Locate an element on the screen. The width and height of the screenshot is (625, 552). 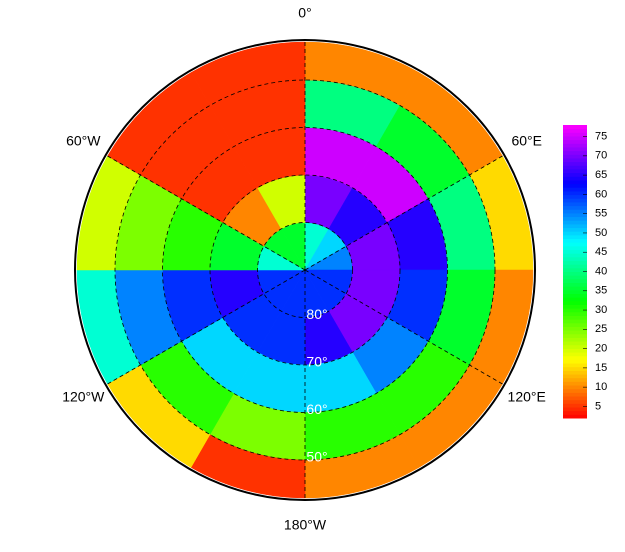
longitude-label: 0° is located at coordinates (304, 13).